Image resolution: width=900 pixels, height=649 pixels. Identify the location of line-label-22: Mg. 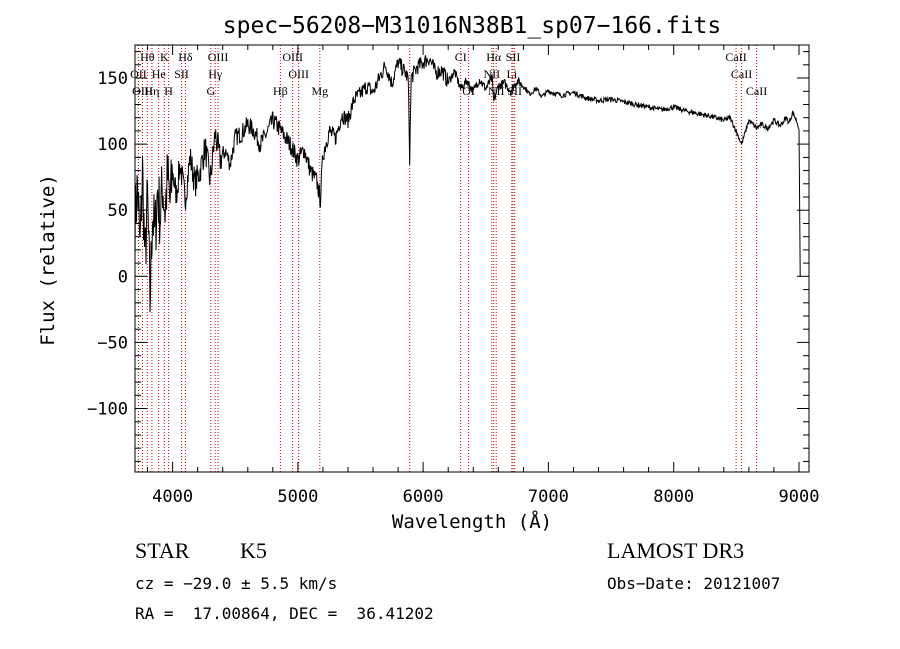
(319, 91).